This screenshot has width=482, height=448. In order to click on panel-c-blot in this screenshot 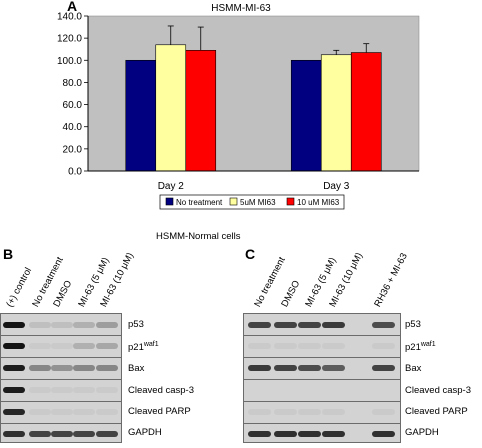, I will do `click(322, 378)`.